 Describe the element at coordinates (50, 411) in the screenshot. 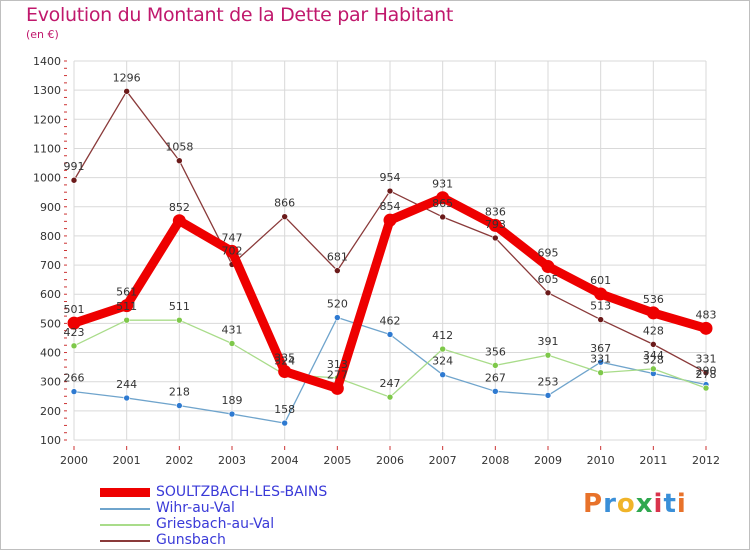

I see `y-tick-label: 200` at that location.